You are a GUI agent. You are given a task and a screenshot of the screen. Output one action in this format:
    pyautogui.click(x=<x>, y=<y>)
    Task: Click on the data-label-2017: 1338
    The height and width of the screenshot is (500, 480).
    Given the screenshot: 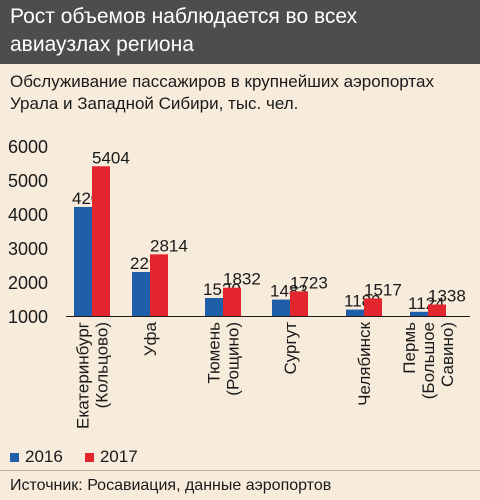 What is the action you would take?
    pyautogui.click(x=447, y=296)
    